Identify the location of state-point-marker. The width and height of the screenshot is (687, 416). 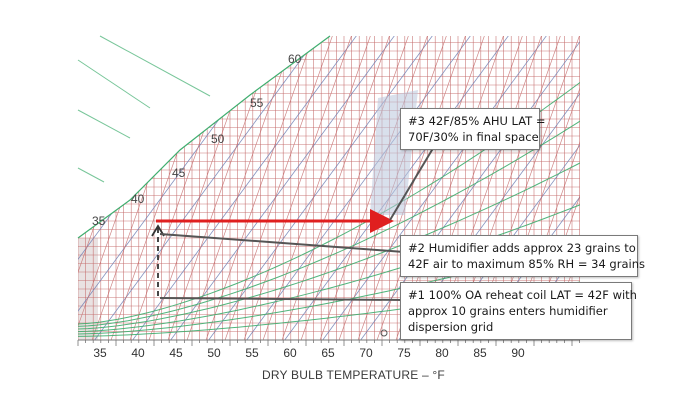
(384, 333).